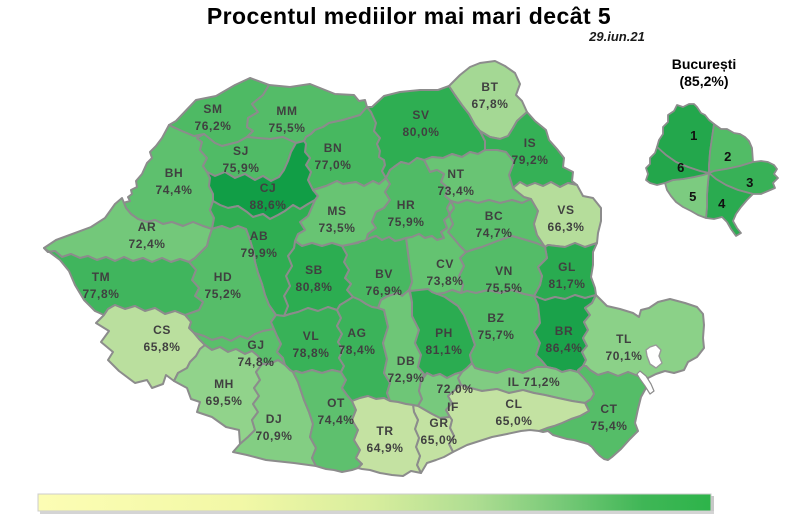  Describe the element at coordinates (162, 330) in the screenshot. I see `svg-text: CS` at that location.